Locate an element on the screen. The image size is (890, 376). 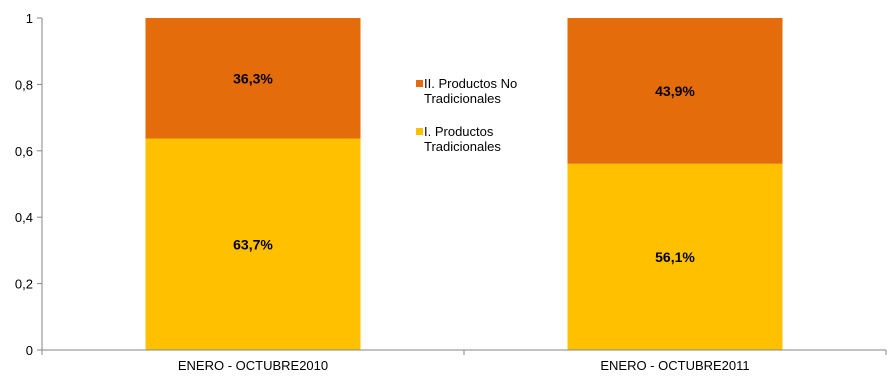
x-tick-label-1: ENERO - OCTUBRE2010 is located at coordinates (253, 365).